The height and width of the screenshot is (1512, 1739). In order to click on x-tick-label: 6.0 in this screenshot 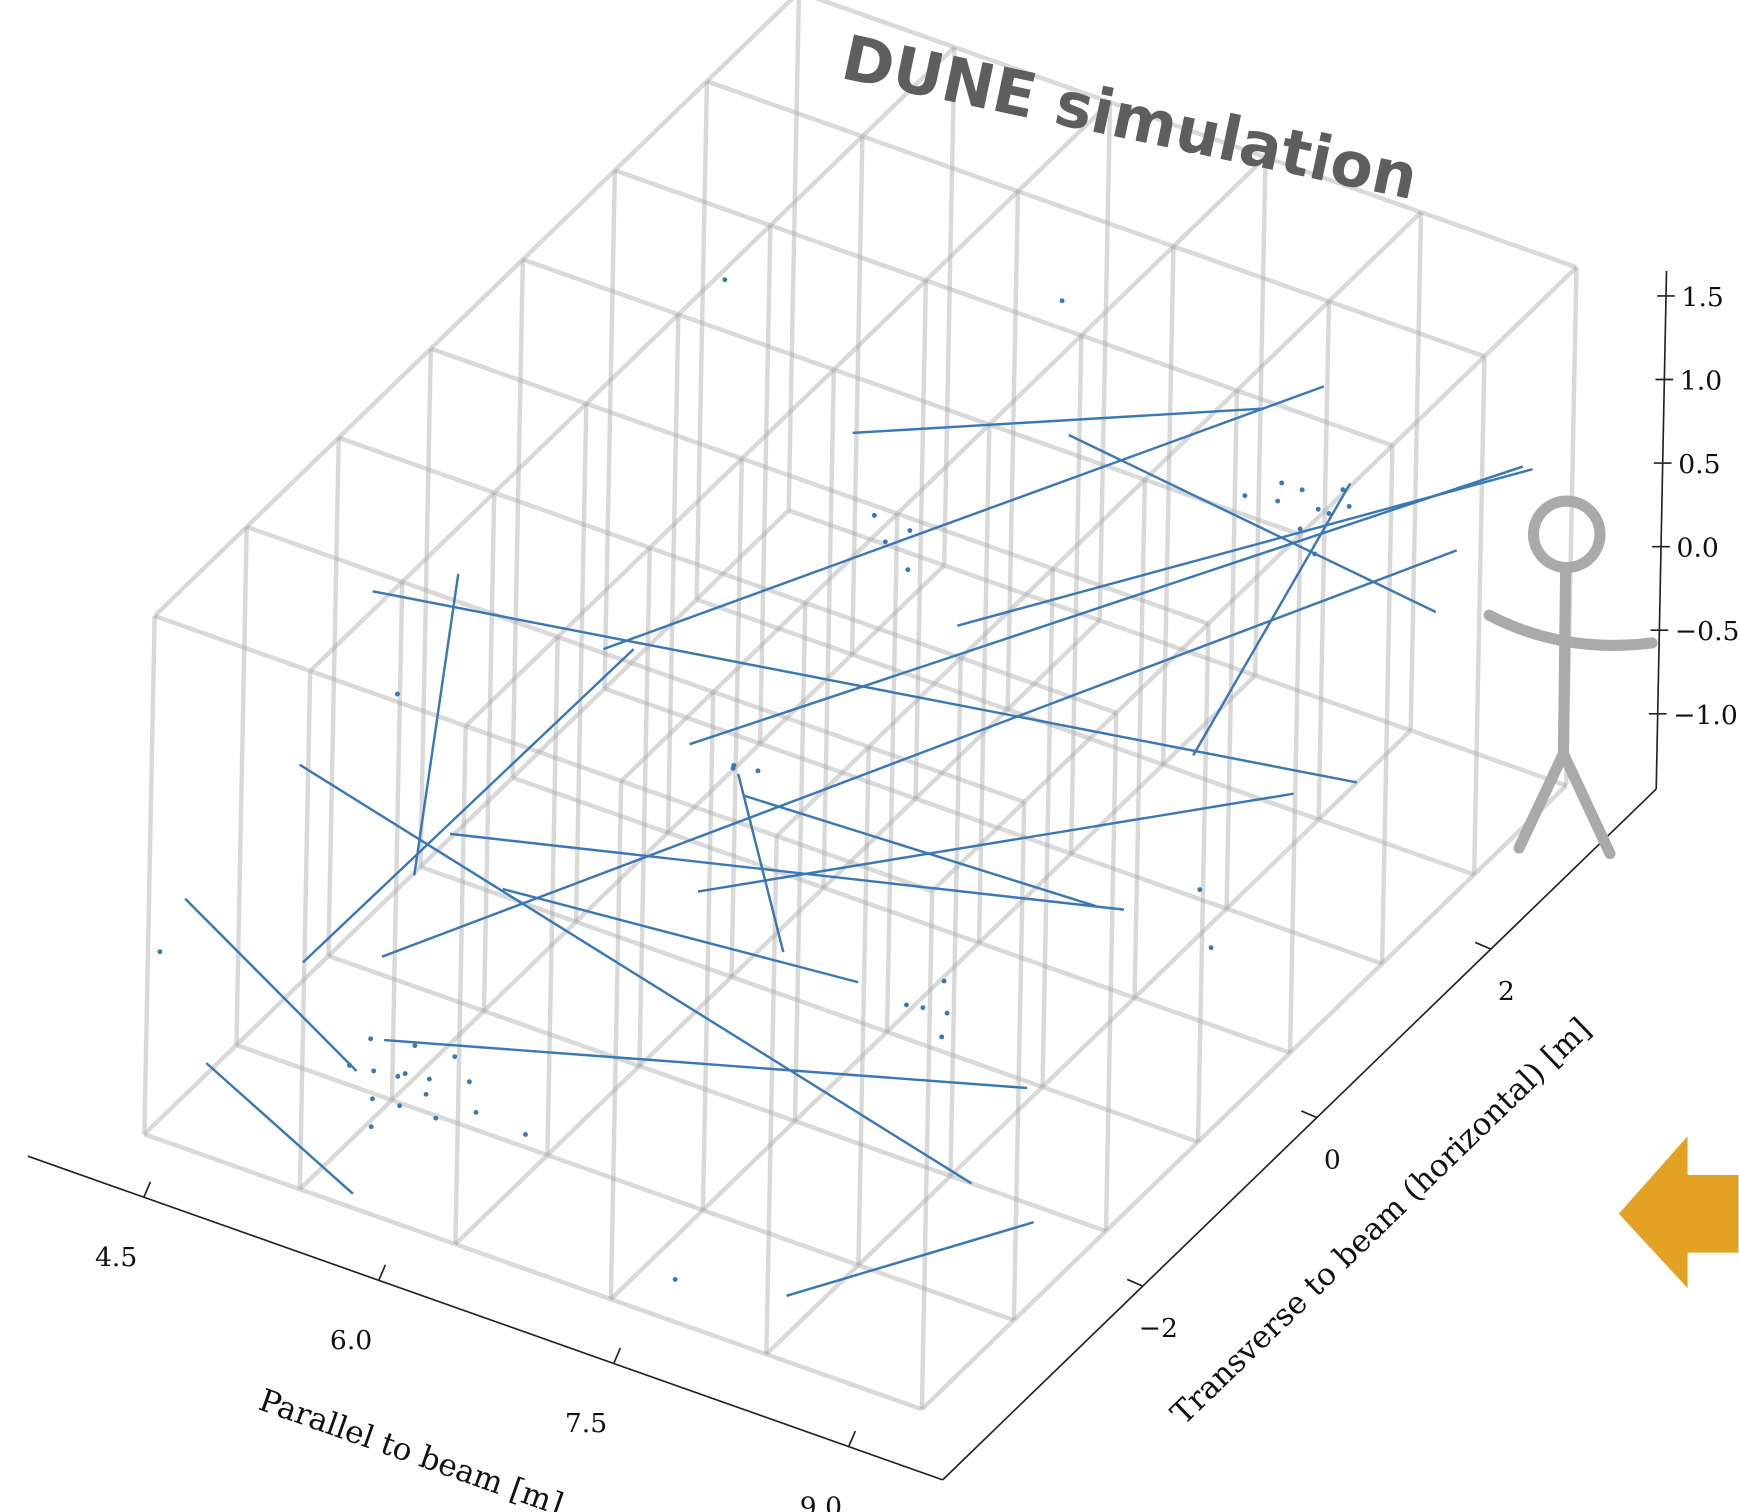, I will do `click(351, 1340)`.